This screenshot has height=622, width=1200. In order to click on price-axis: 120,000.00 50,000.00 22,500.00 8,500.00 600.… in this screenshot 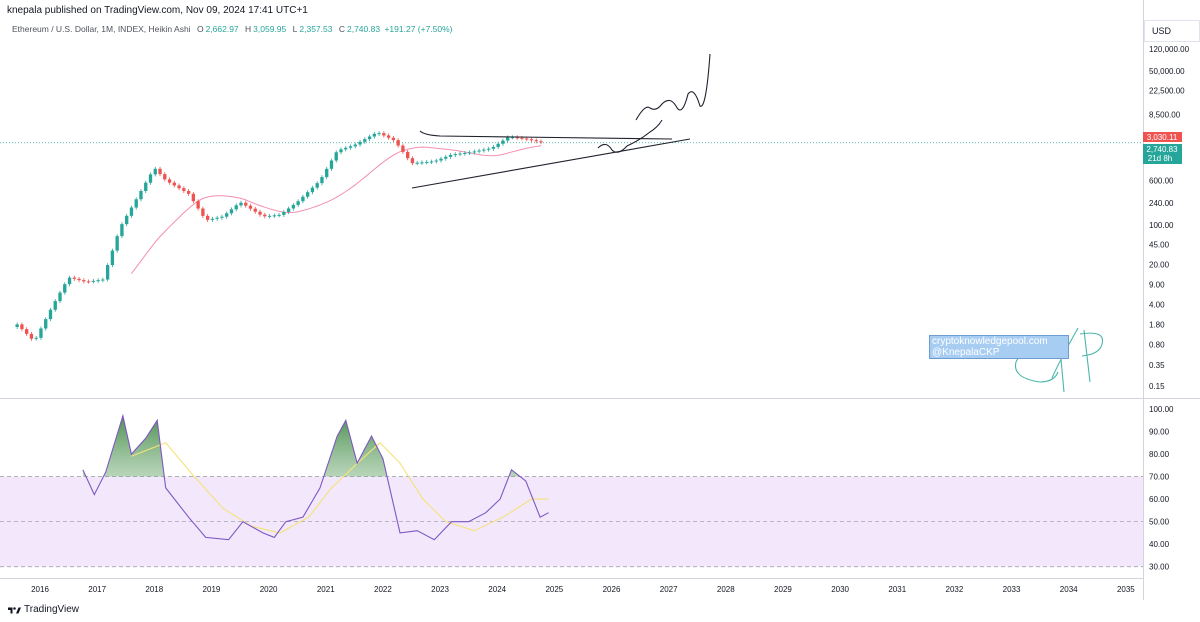, I will do `click(1169, 218)`.